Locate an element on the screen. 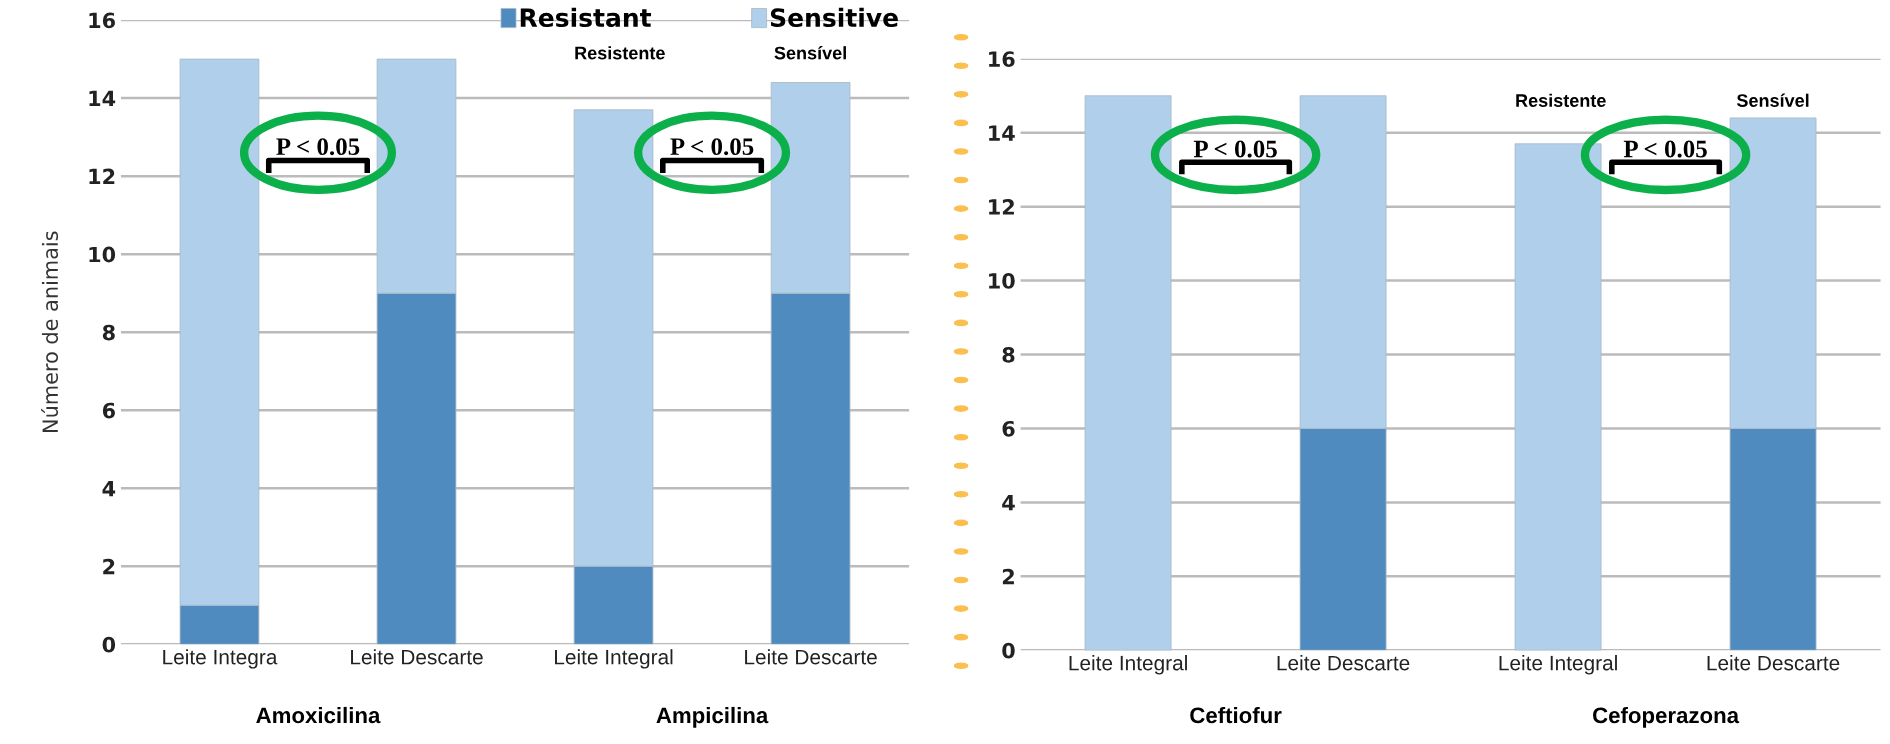 Image resolution: width=1890 pixels, height=744 pixels. text: Ceftiofur is located at coordinates (1236, 715).